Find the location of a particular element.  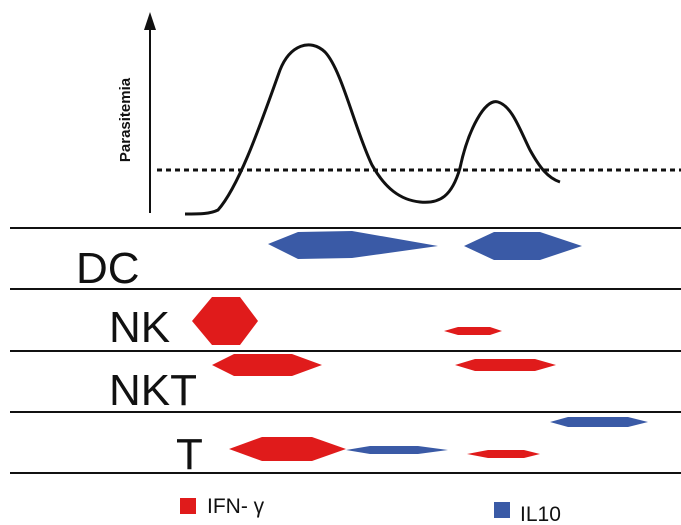

y-axis-arrowhead is located at coordinates (150, 21).